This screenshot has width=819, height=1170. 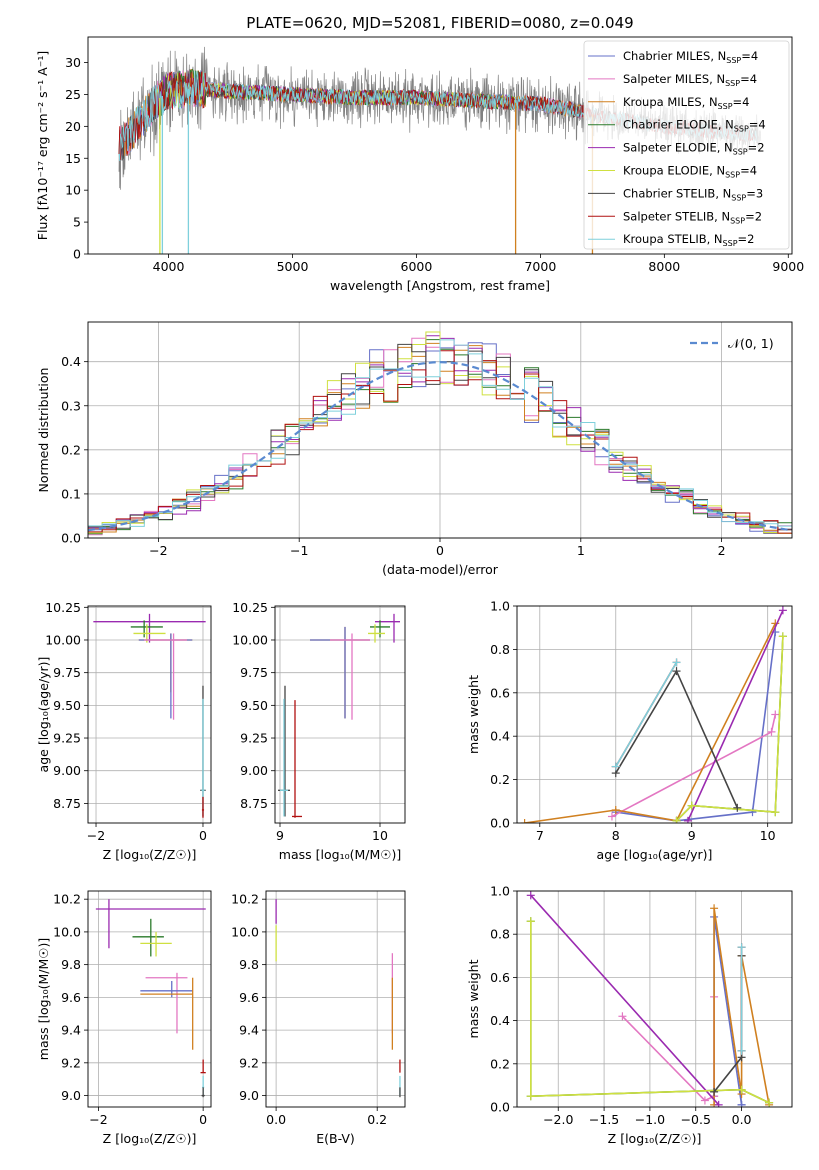 I want to click on y-tick-label: 10, so click(x=73, y=190).